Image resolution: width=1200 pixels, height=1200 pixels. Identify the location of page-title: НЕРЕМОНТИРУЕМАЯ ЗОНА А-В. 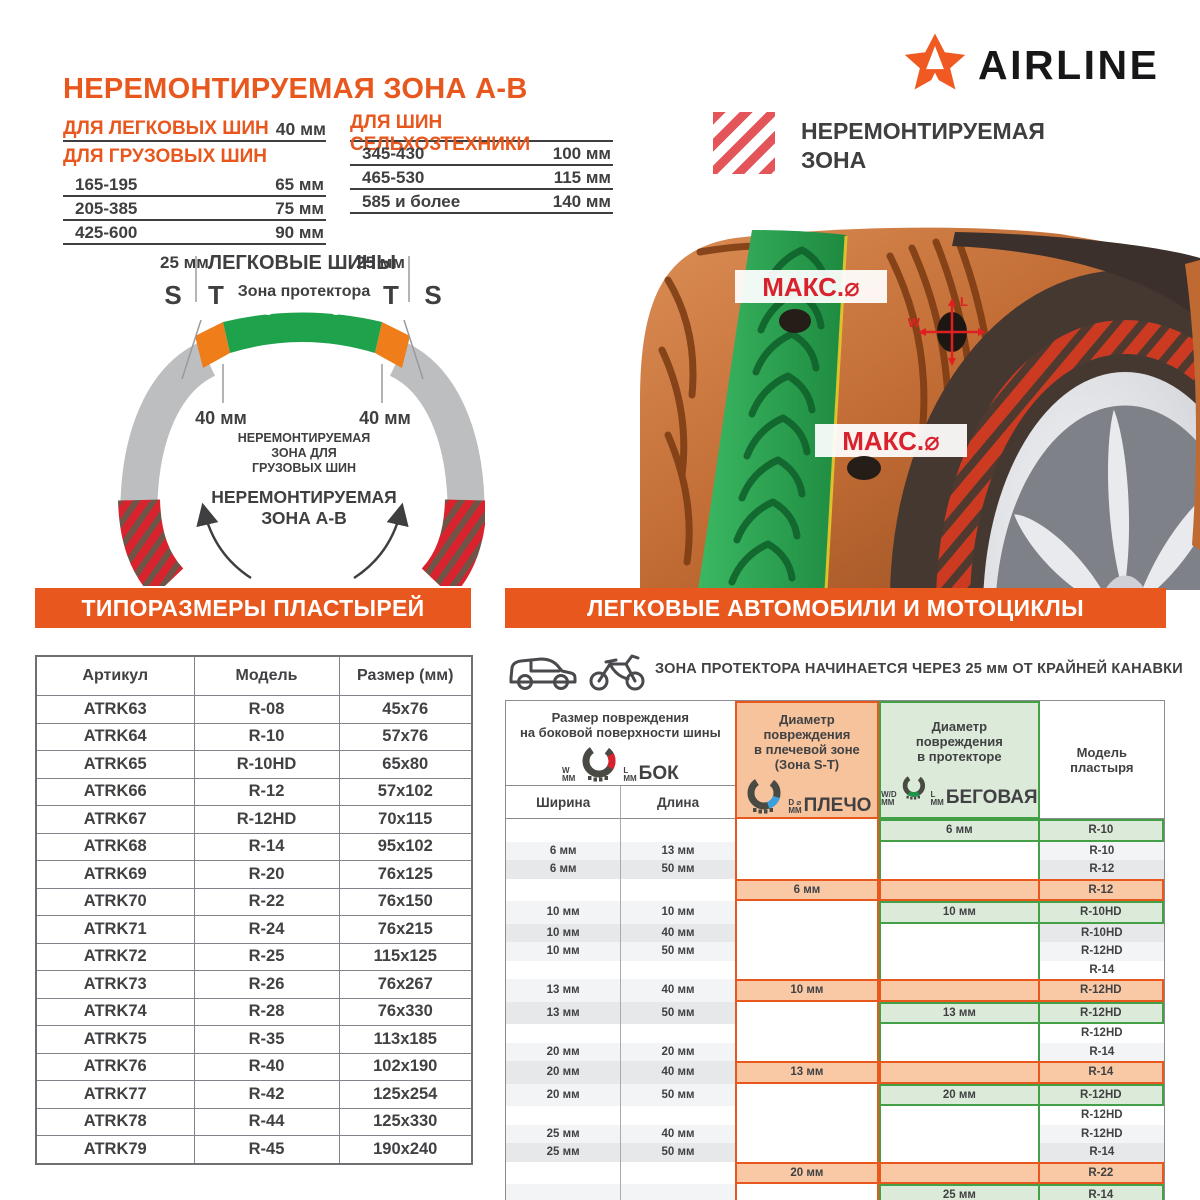
(295, 89).